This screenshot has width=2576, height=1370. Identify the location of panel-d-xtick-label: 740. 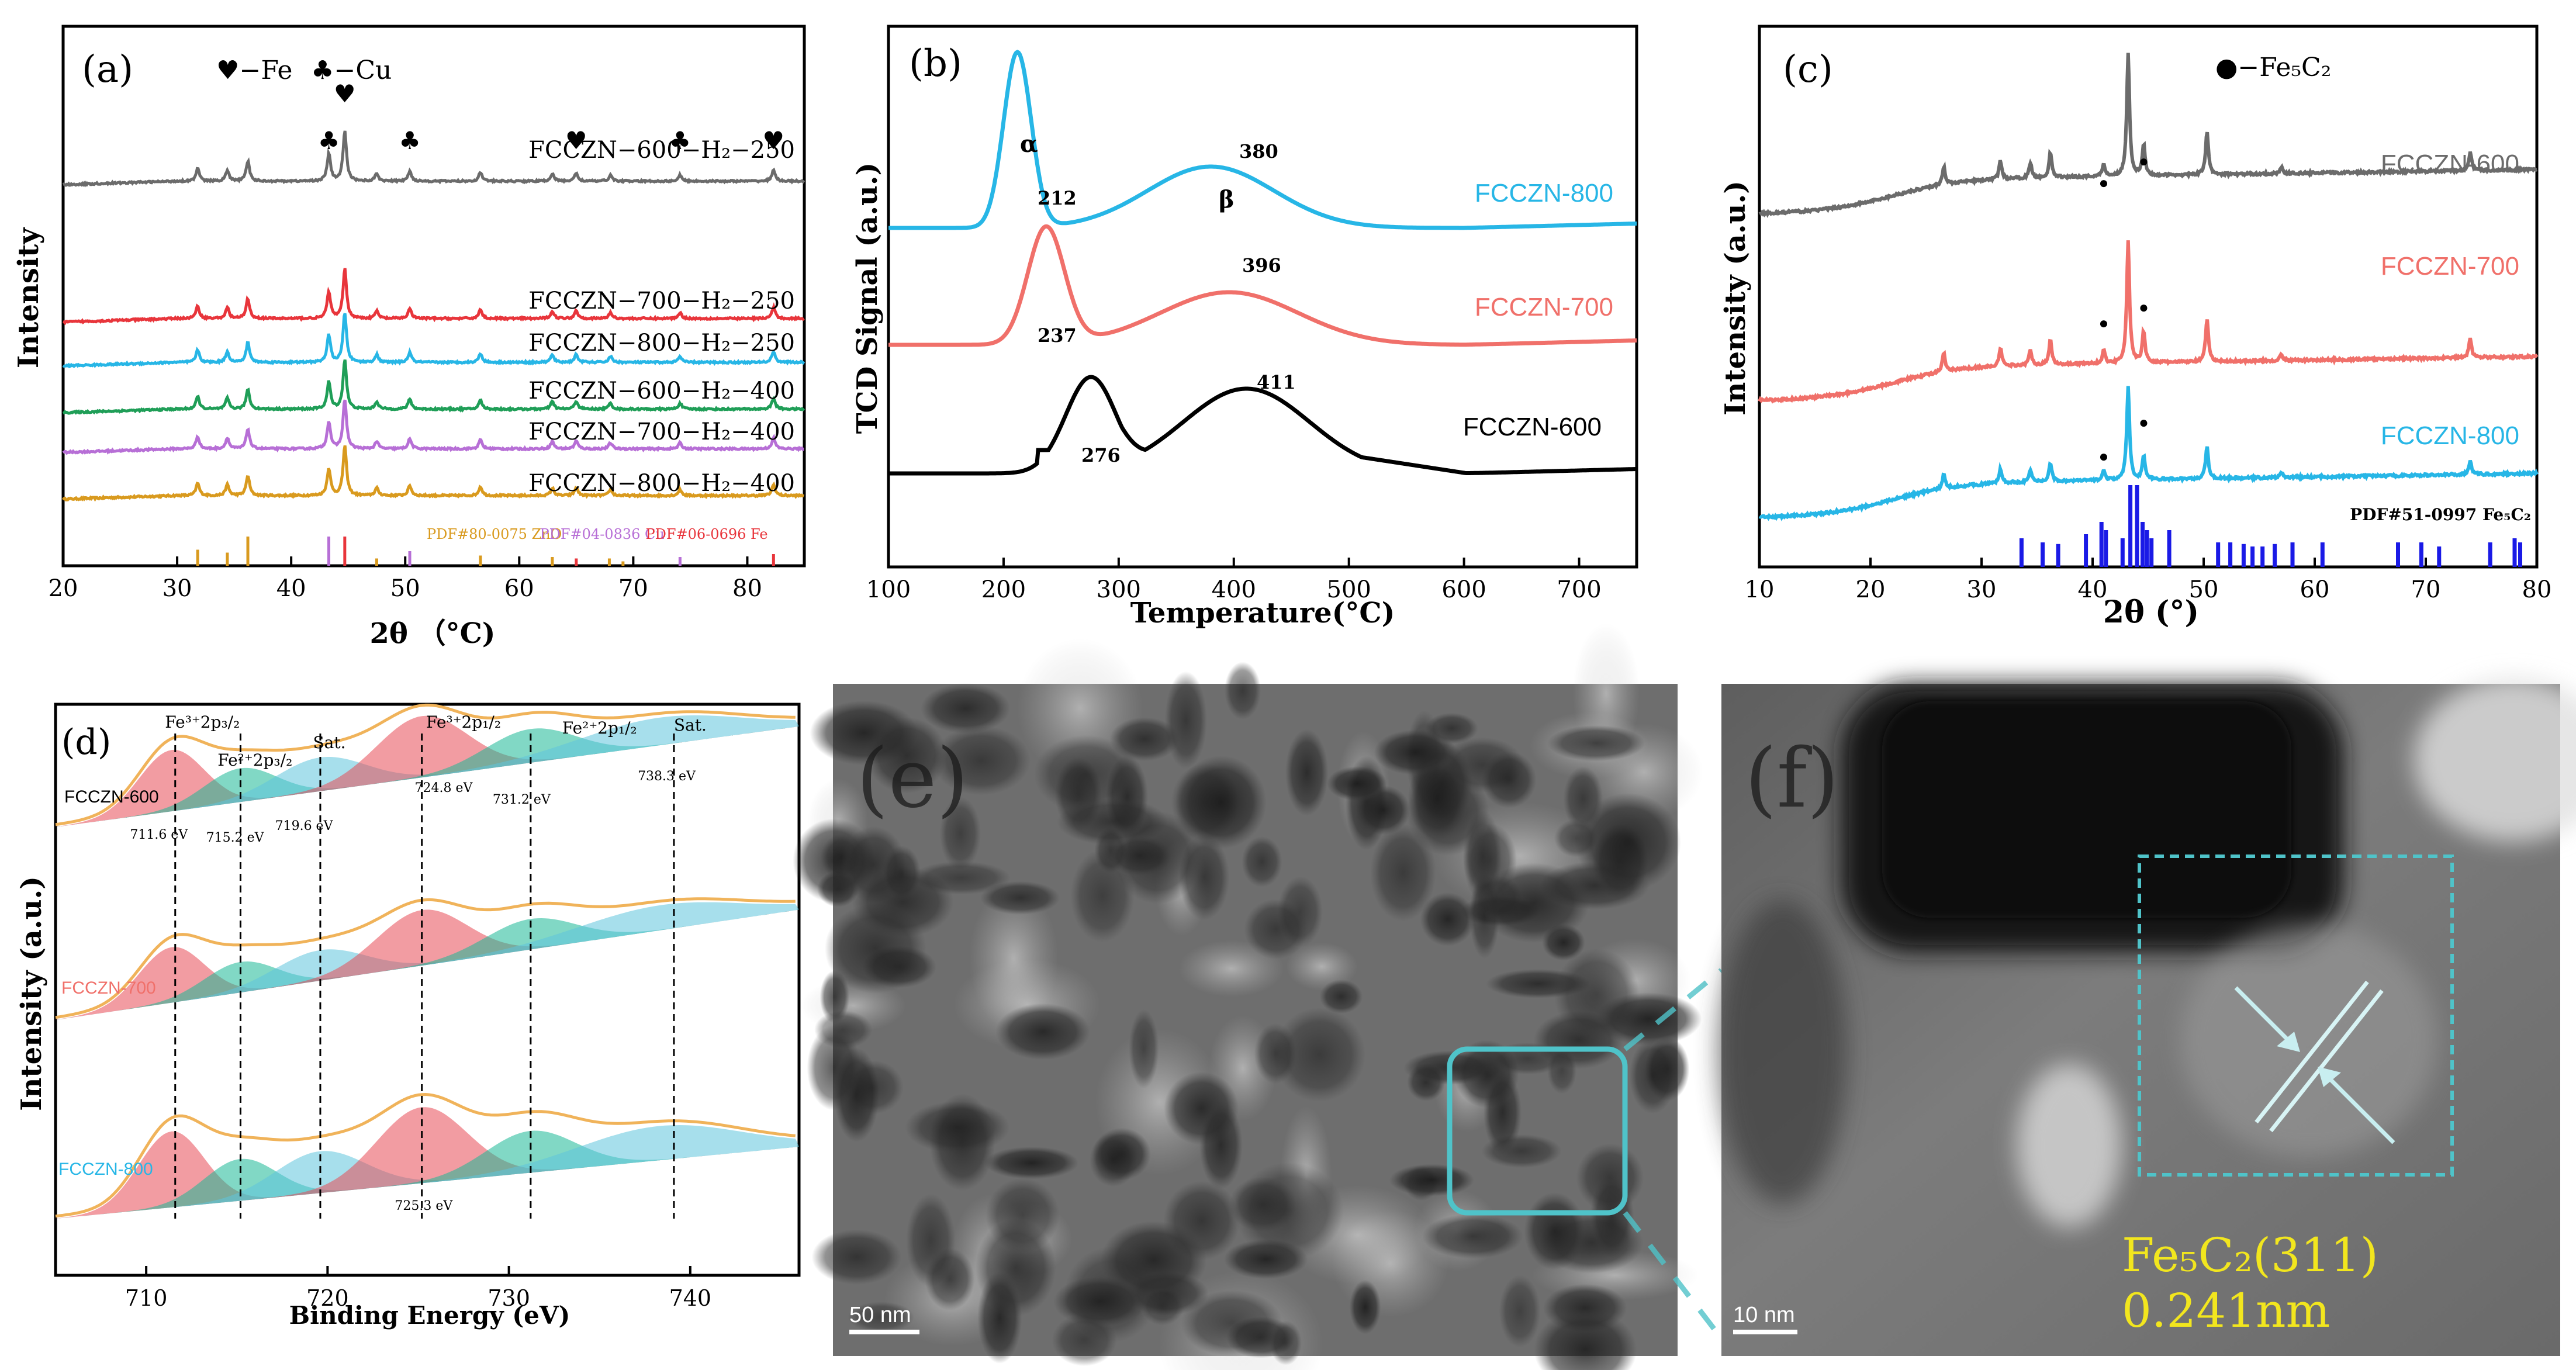
(690, 1298).